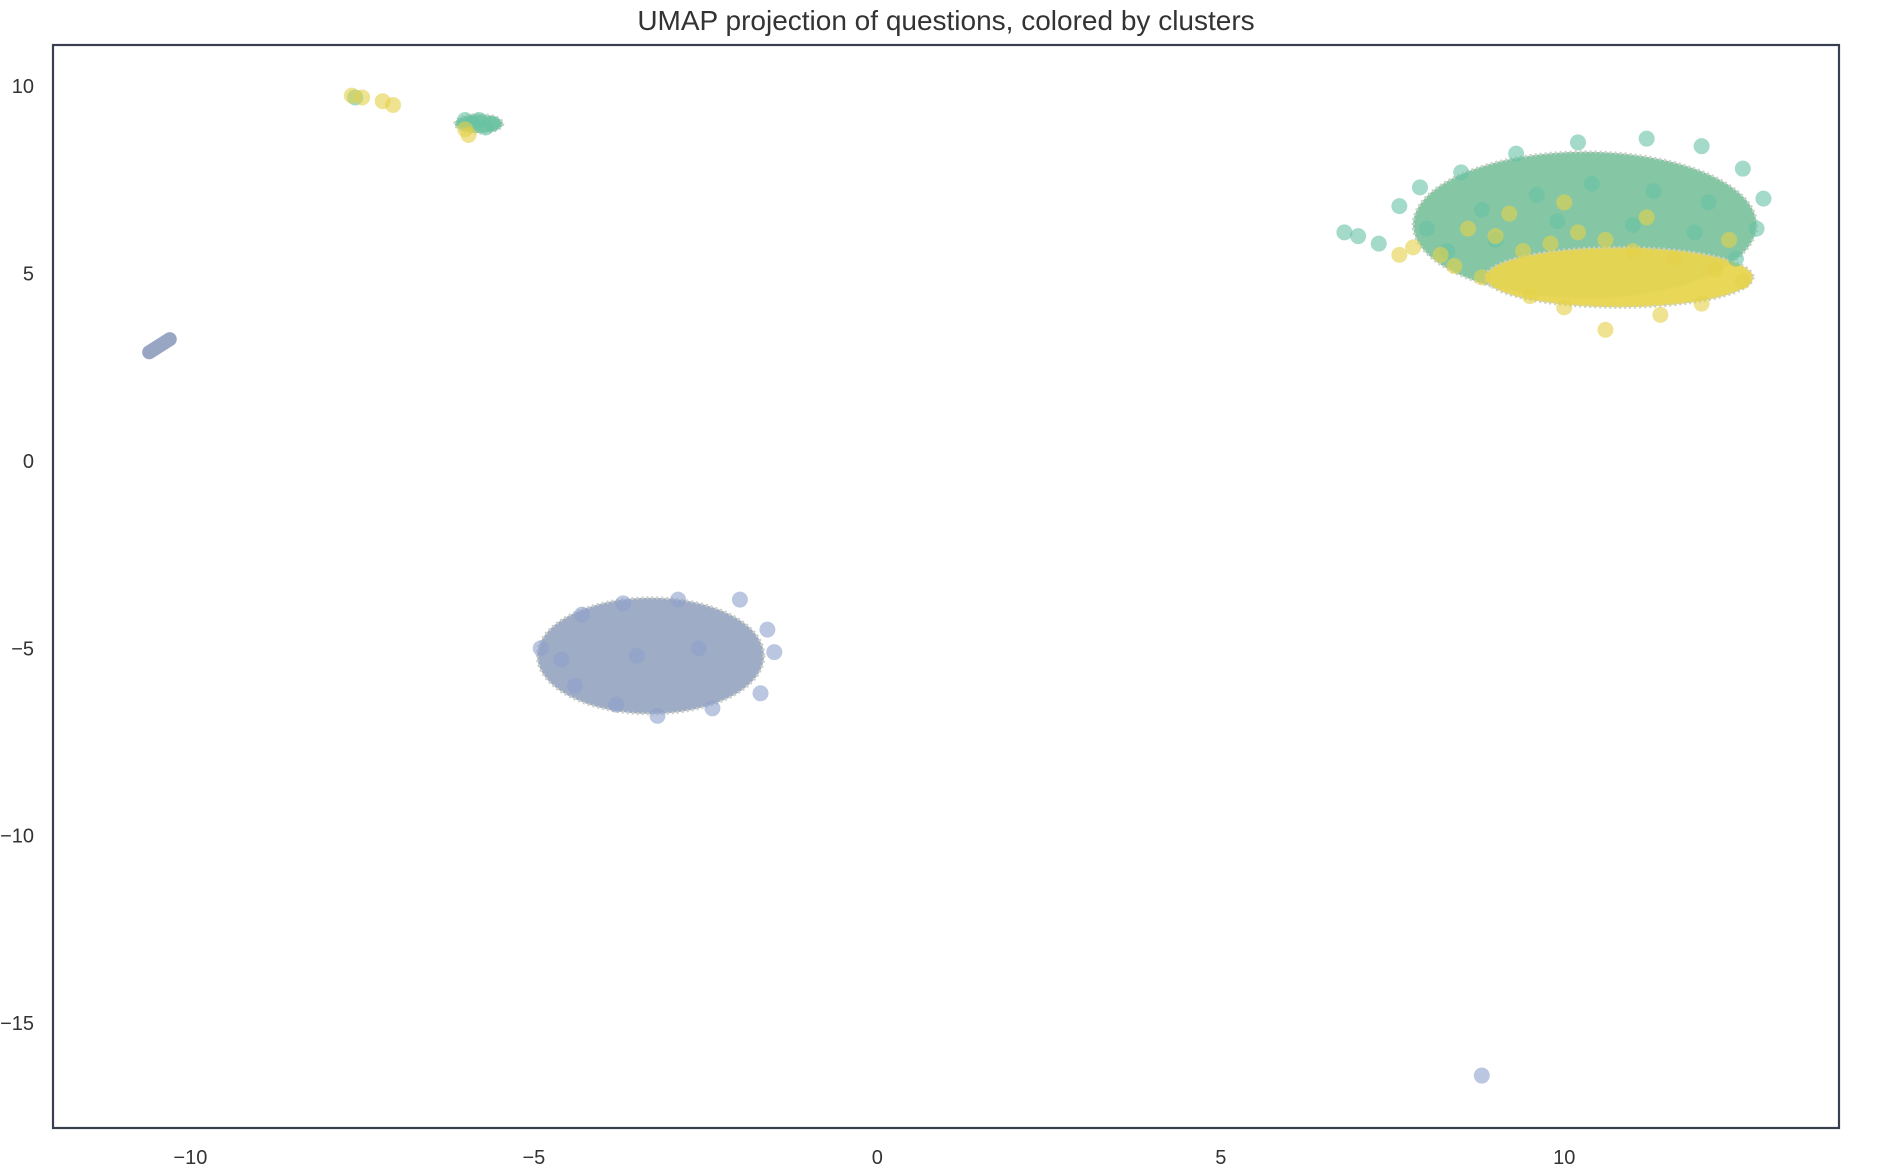  Describe the element at coordinates (159, 346) in the screenshot. I see `cluster-streak` at that location.